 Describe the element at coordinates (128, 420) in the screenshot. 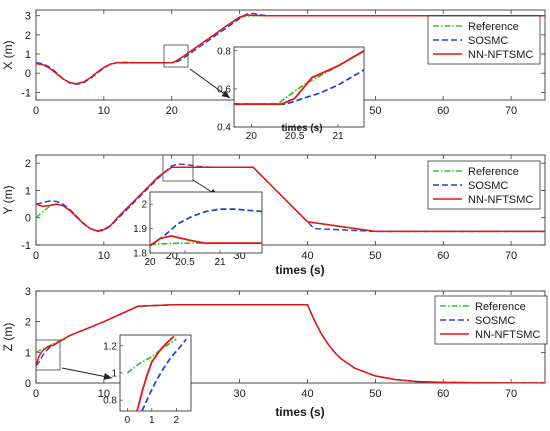

I see `inset-x-tick-label: 0` at that location.